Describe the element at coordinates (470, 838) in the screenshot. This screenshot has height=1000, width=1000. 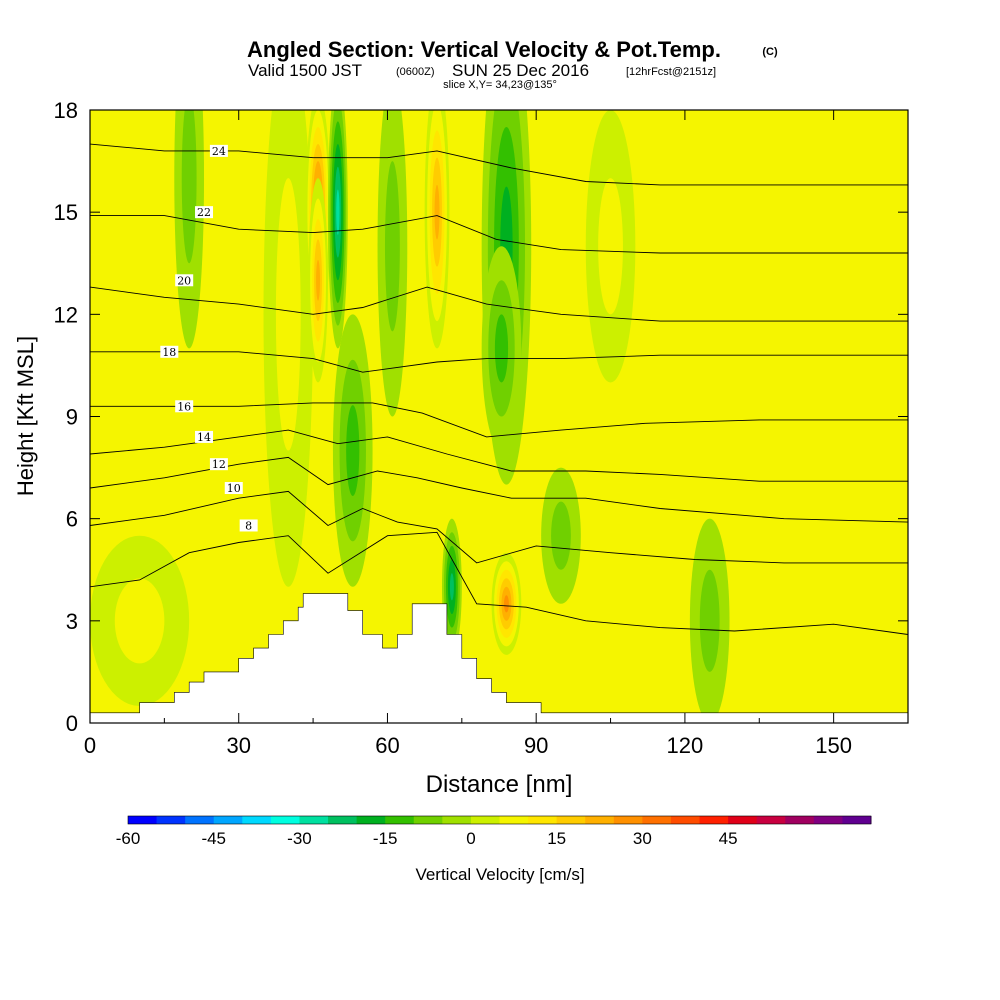
I see `colorbar-tick-0: 0` at that location.